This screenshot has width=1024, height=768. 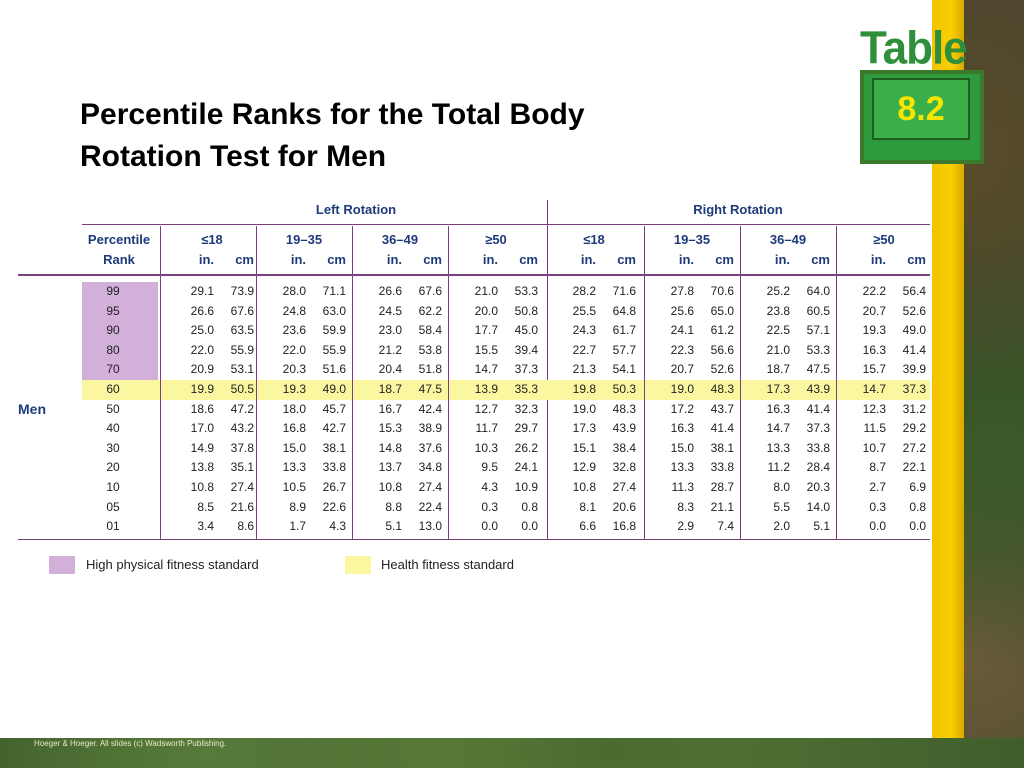 What do you see at coordinates (584, 310) in the screenshot?
I see `value-cell: 25.5` at bounding box center [584, 310].